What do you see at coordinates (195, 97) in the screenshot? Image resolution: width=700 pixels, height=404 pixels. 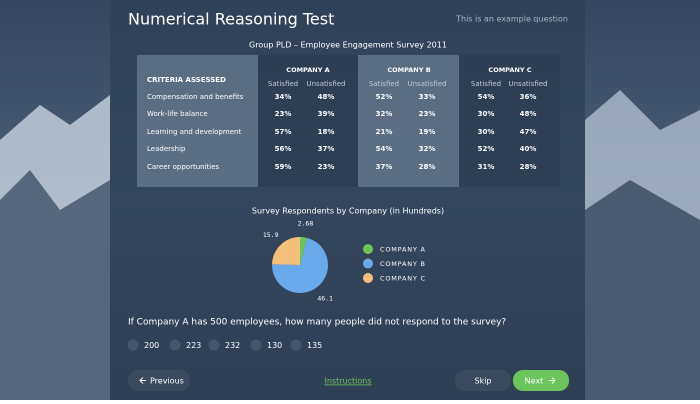 I see `row-label: Compensation and benefits` at bounding box center [195, 97].